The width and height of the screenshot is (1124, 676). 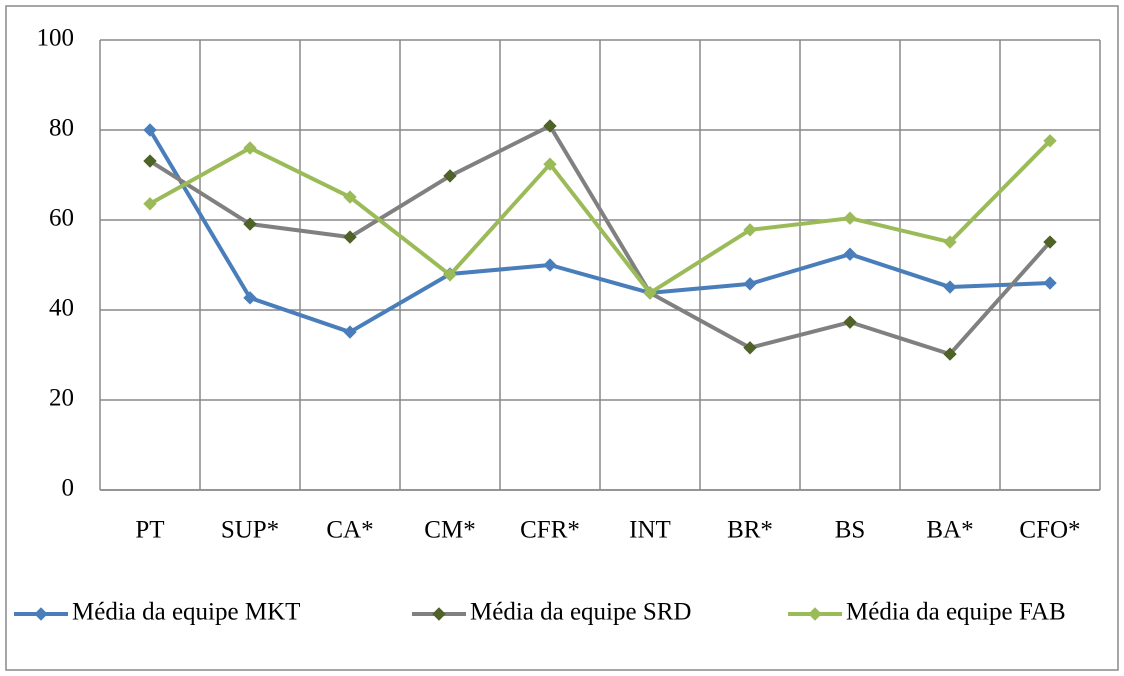 I want to click on x-tick-label: CA*, so click(x=349, y=530).